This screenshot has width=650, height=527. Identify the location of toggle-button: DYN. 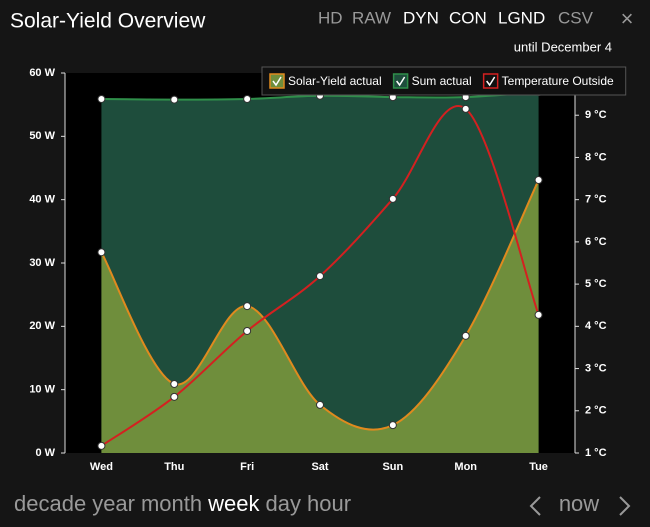
(421, 17).